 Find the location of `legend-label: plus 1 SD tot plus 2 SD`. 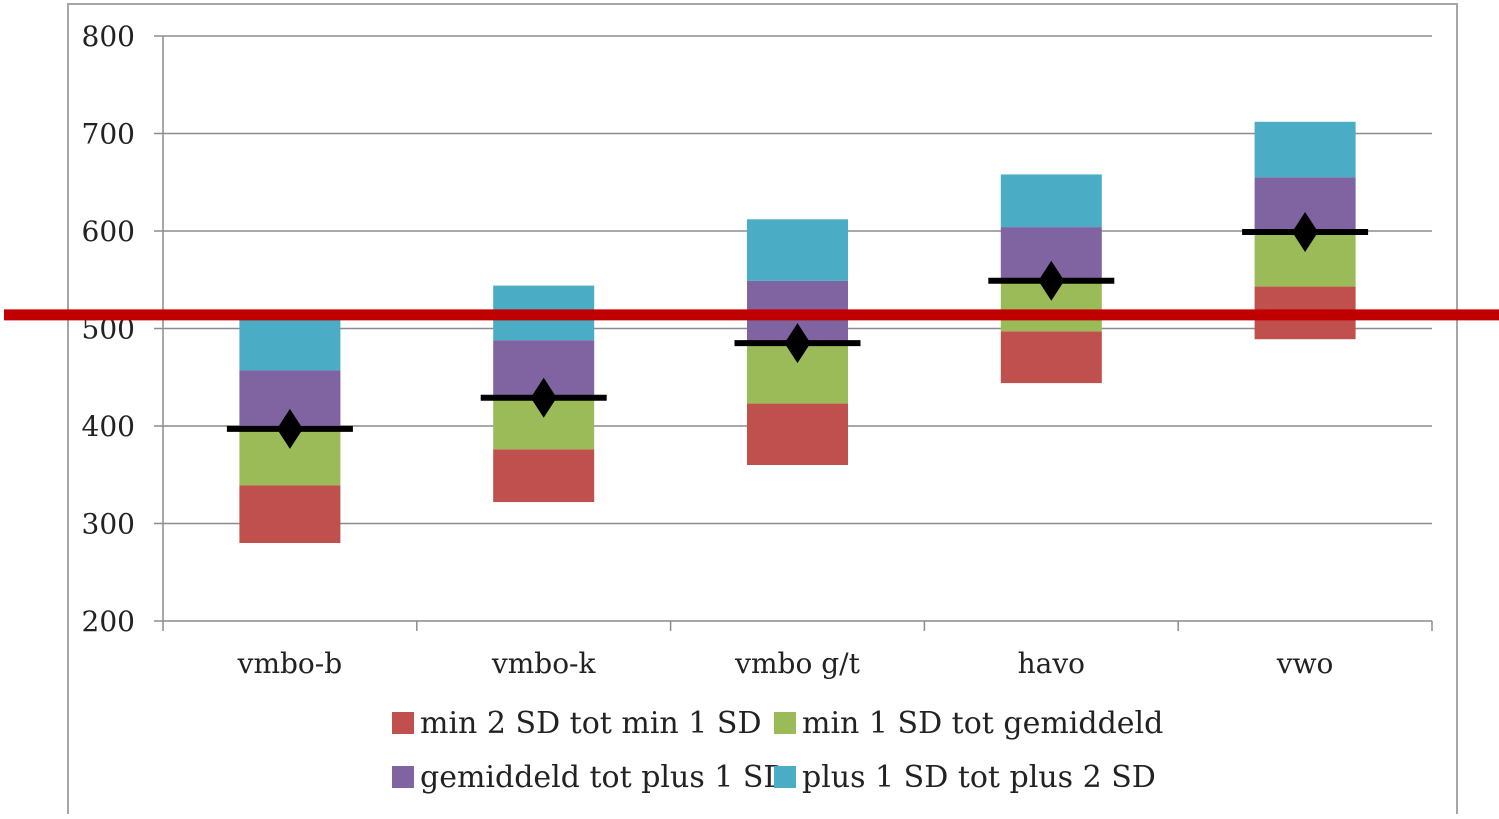

legend-label: plus 1 SD tot plus 2 SD is located at coordinates (979, 777).